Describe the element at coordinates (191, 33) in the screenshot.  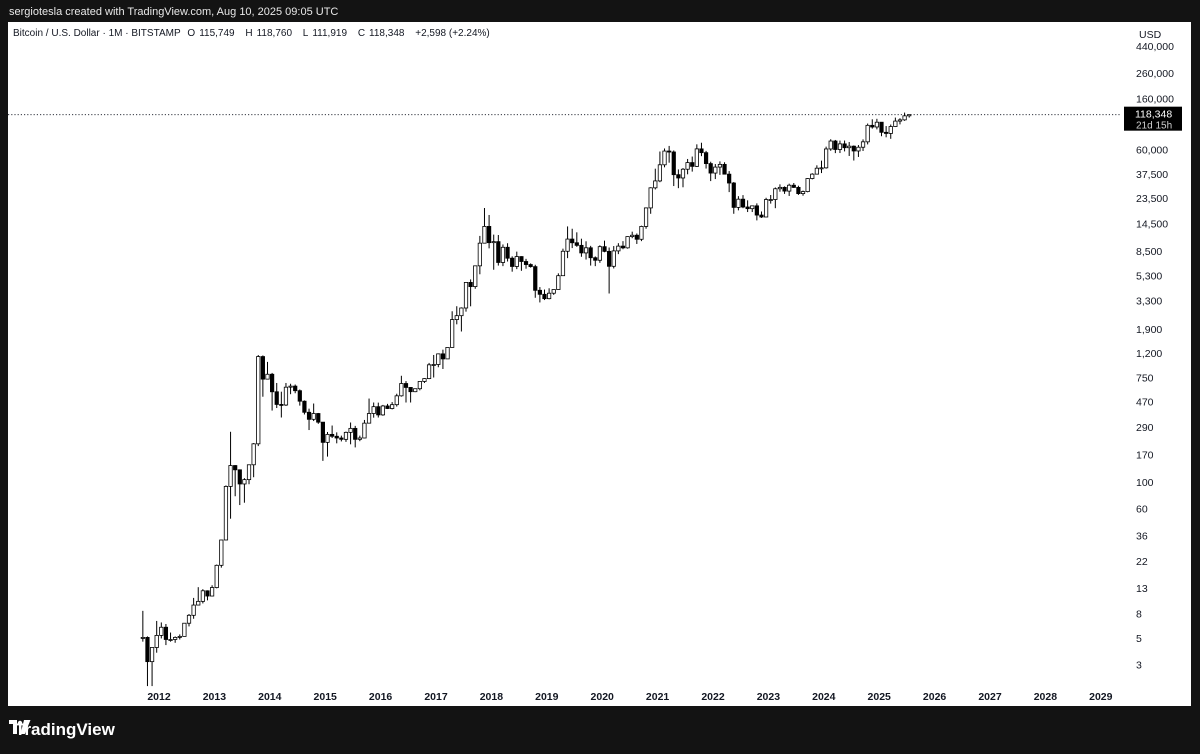
I see `open-label: O` at that location.